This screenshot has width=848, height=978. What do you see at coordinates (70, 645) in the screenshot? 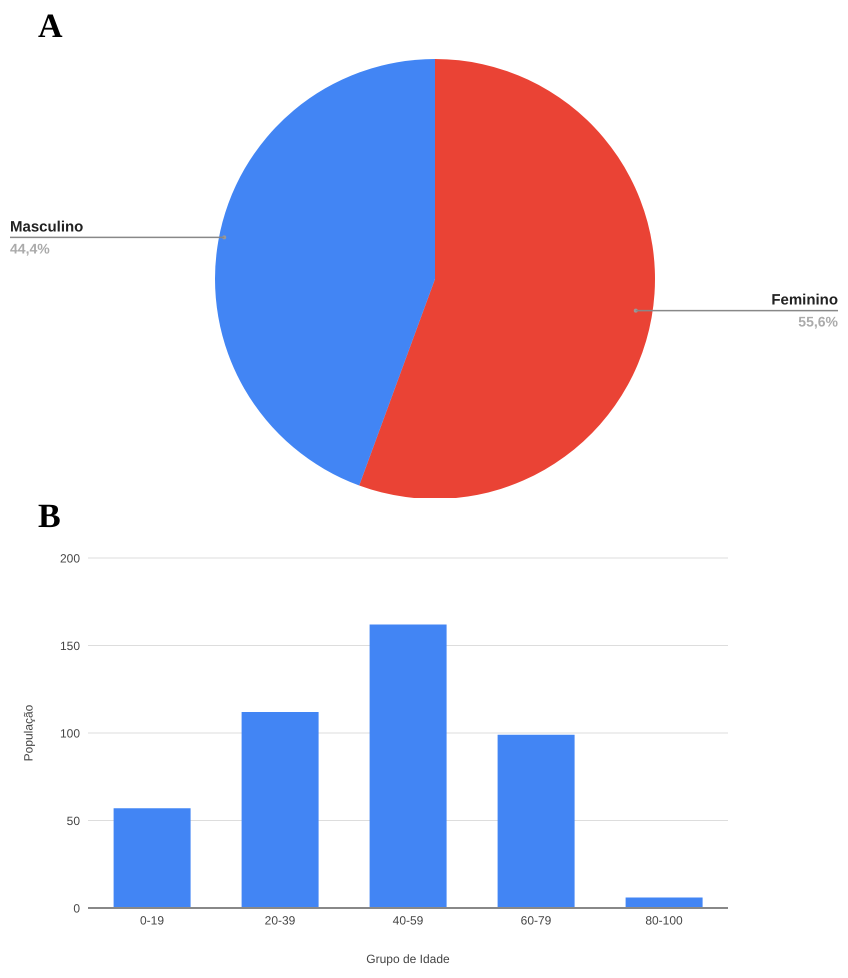
I see `y-tick-label: 150` at bounding box center [70, 645].